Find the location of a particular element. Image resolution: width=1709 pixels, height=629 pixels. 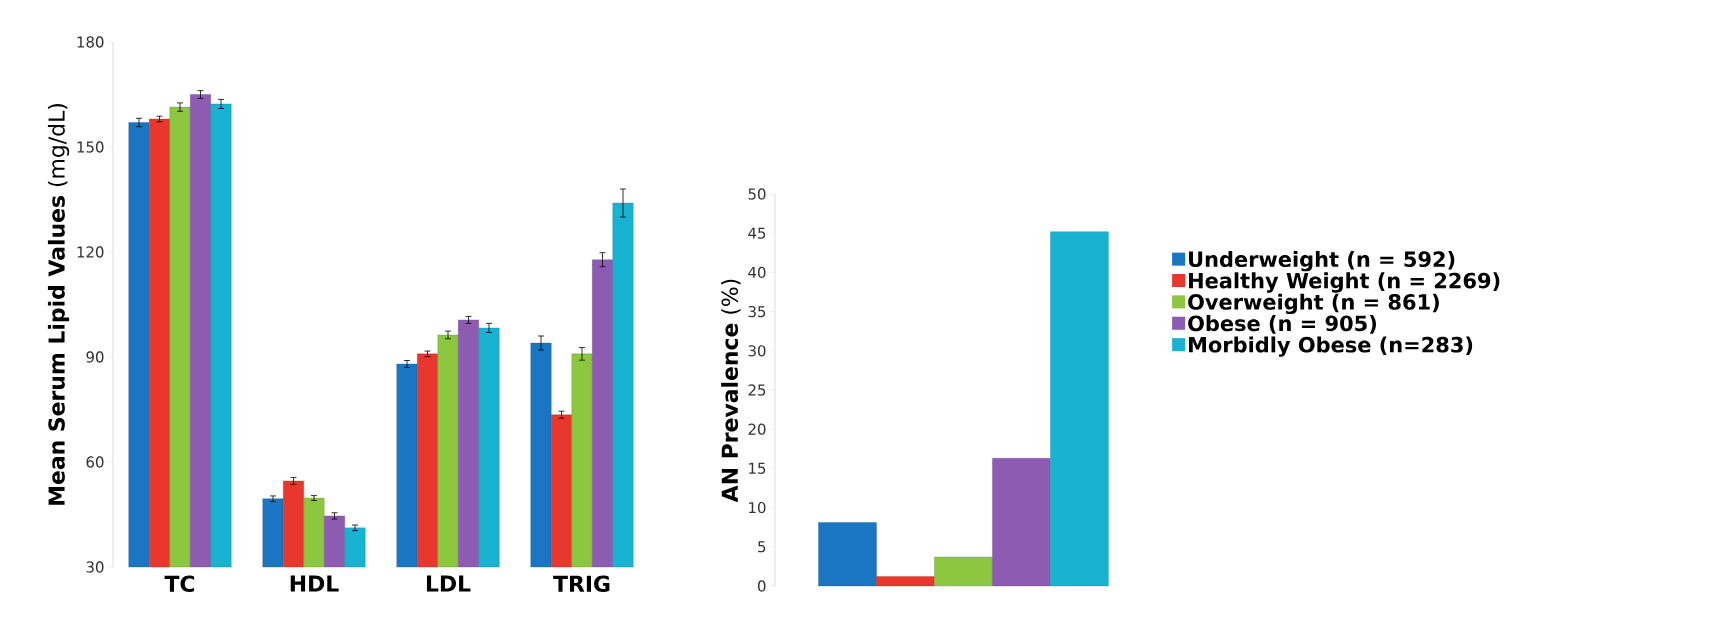

y-tick-label: 35 is located at coordinates (757, 311).